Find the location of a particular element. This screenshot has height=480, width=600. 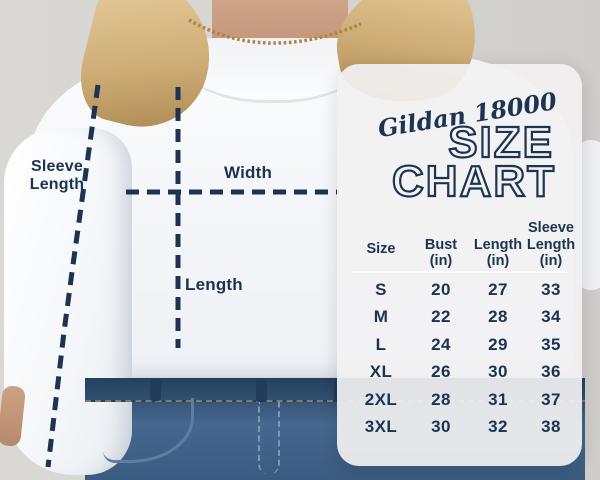

cell-sleeve-length: 34 is located at coordinates (551, 317).